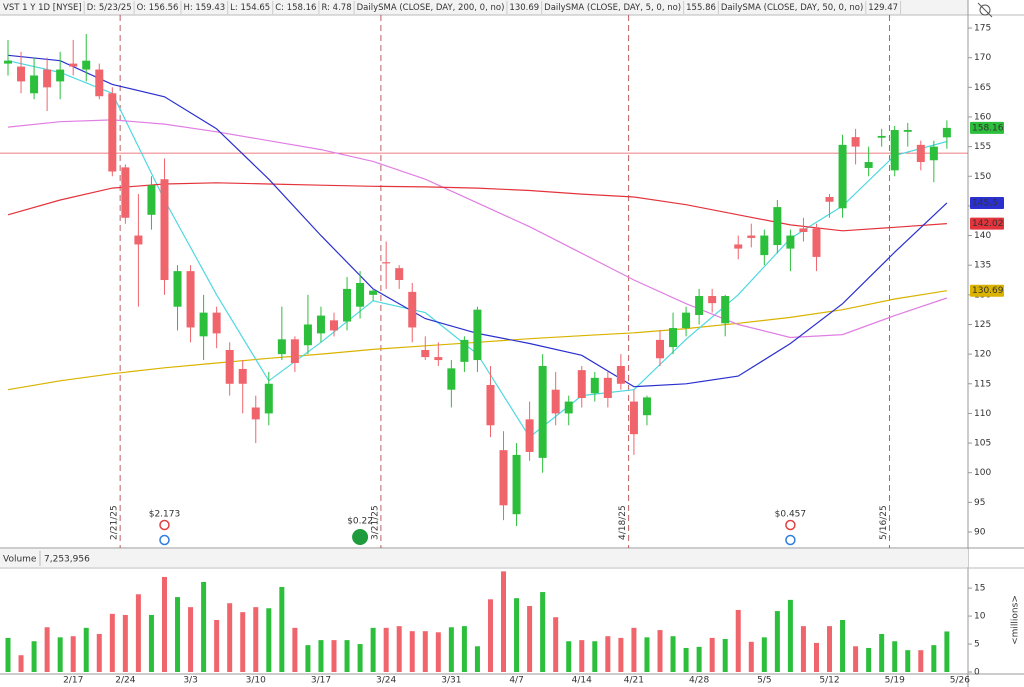  I want to click on x-tick-label: 3/3, so click(190, 681).